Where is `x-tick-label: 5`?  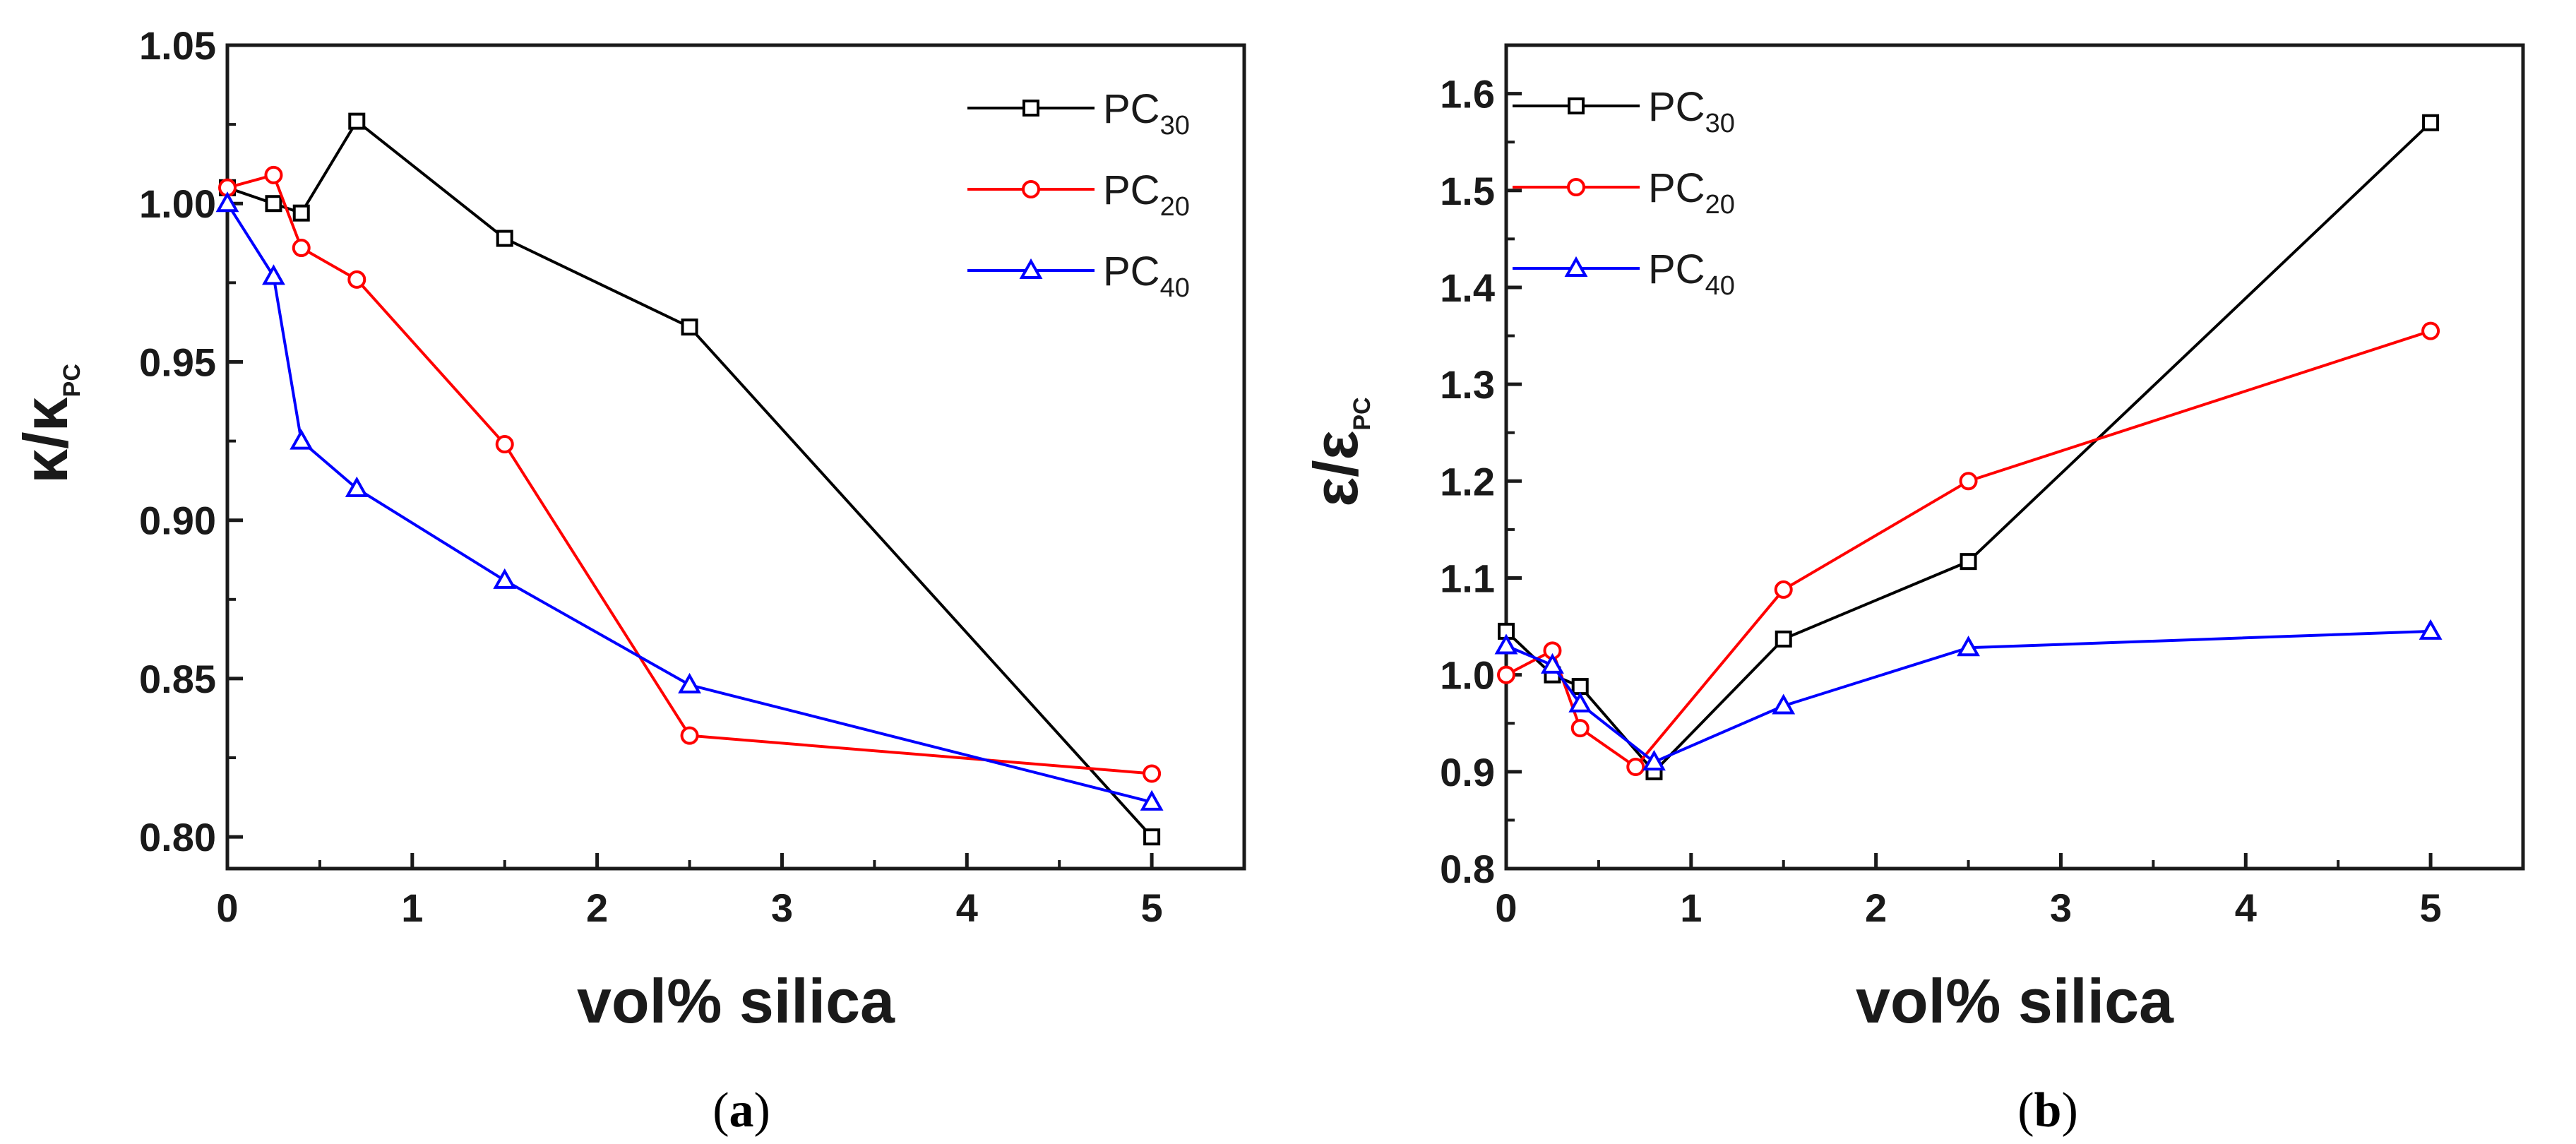
x-tick-label: 5 is located at coordinates (1152, 908).